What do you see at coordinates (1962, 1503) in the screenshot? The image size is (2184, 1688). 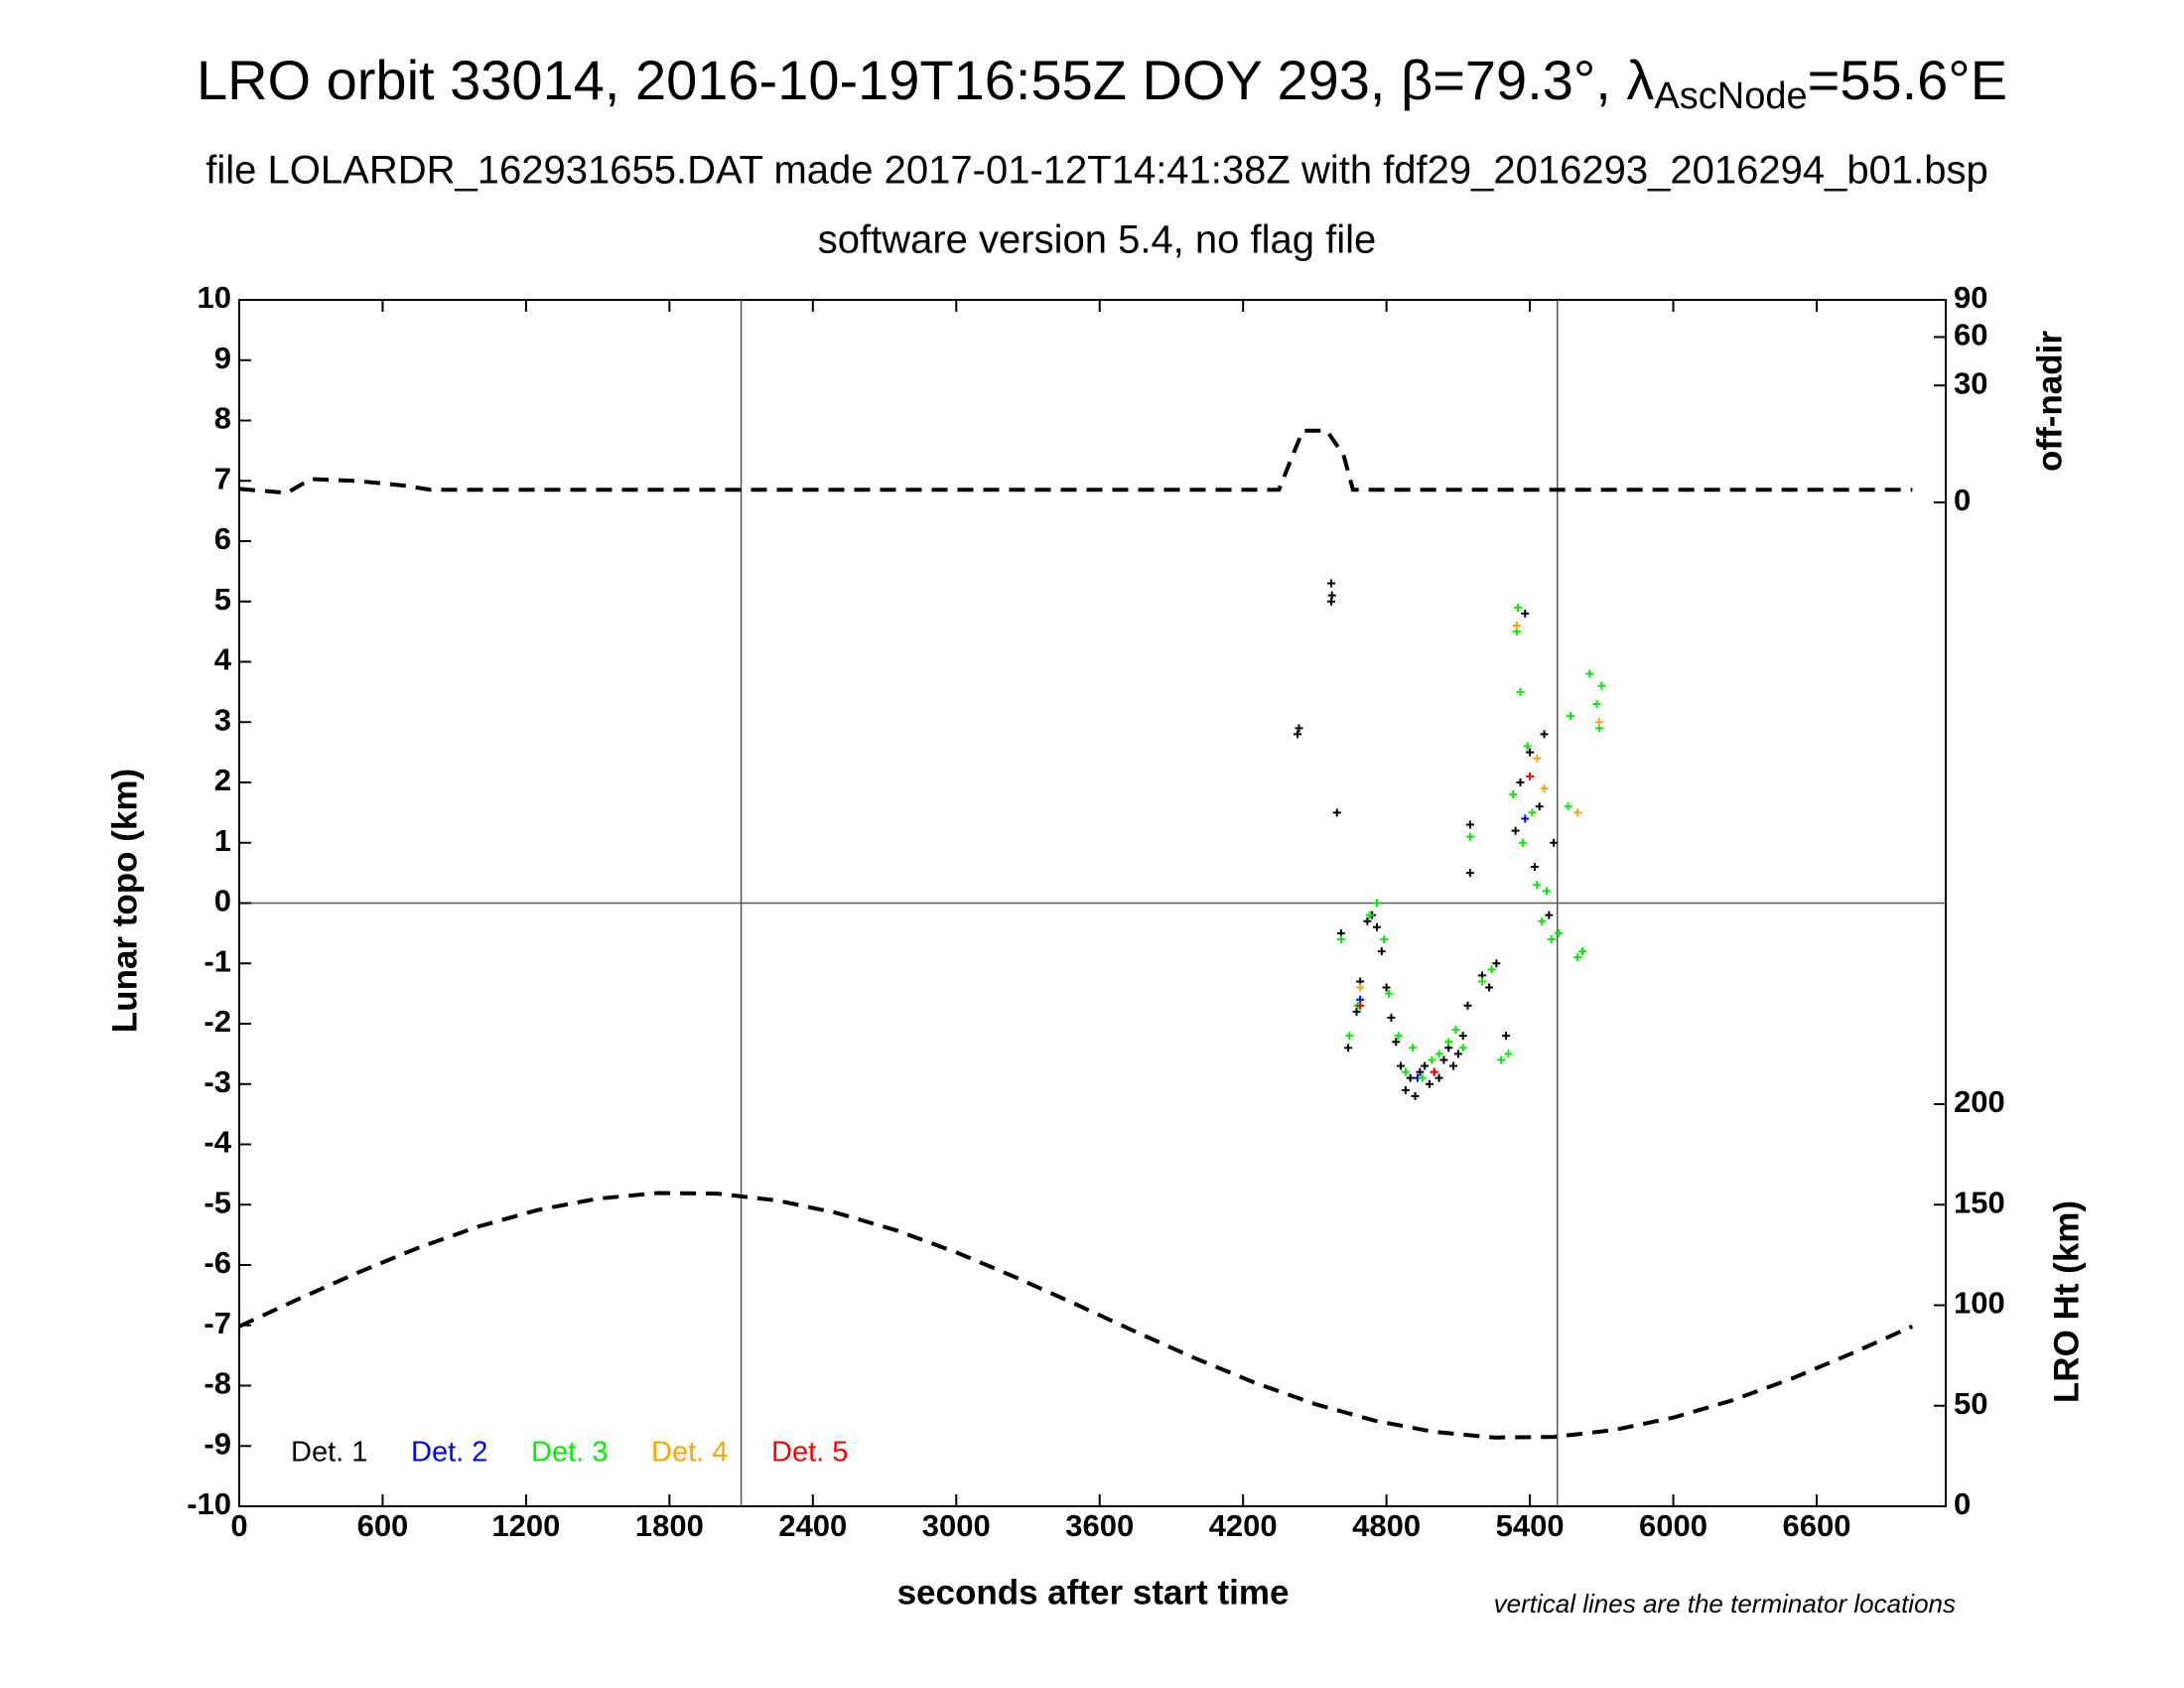 I see `y2-tick-label: 0` at bounding box center [1962, 1503].